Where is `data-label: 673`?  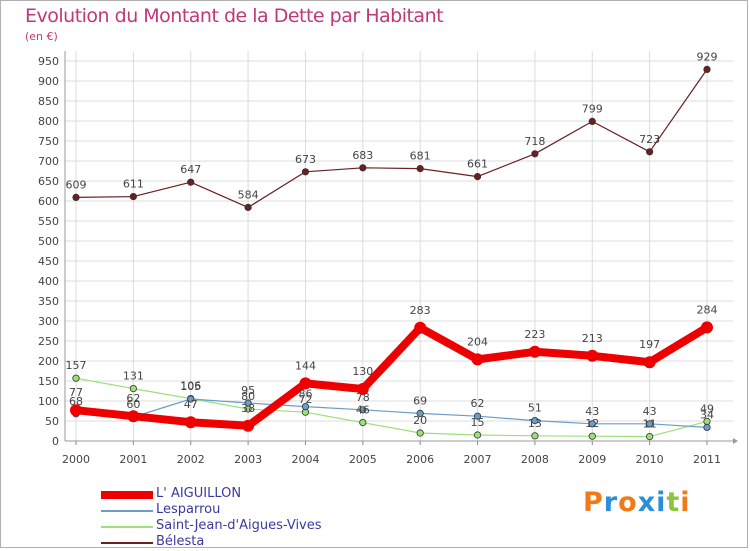 data-label: 673 is located at coordinates (305, 159).